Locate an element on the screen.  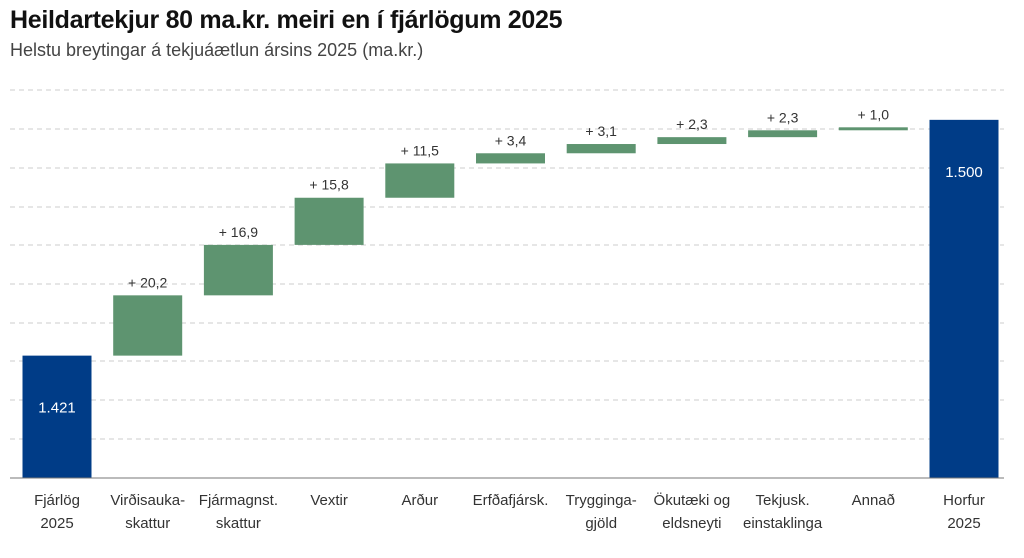
bar-delta-label: + 11,5 is located at coordinates (420, 150).